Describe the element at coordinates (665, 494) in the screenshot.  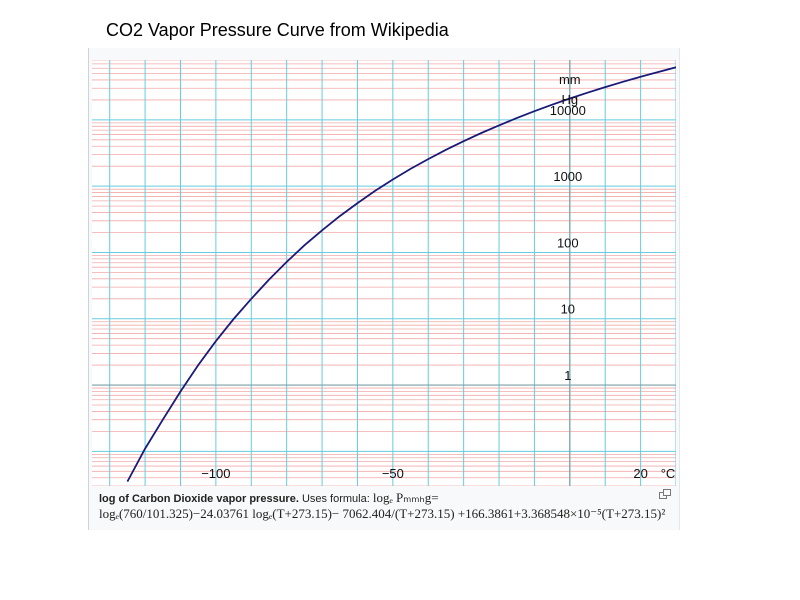
I see `enlarge-icon` at that location.